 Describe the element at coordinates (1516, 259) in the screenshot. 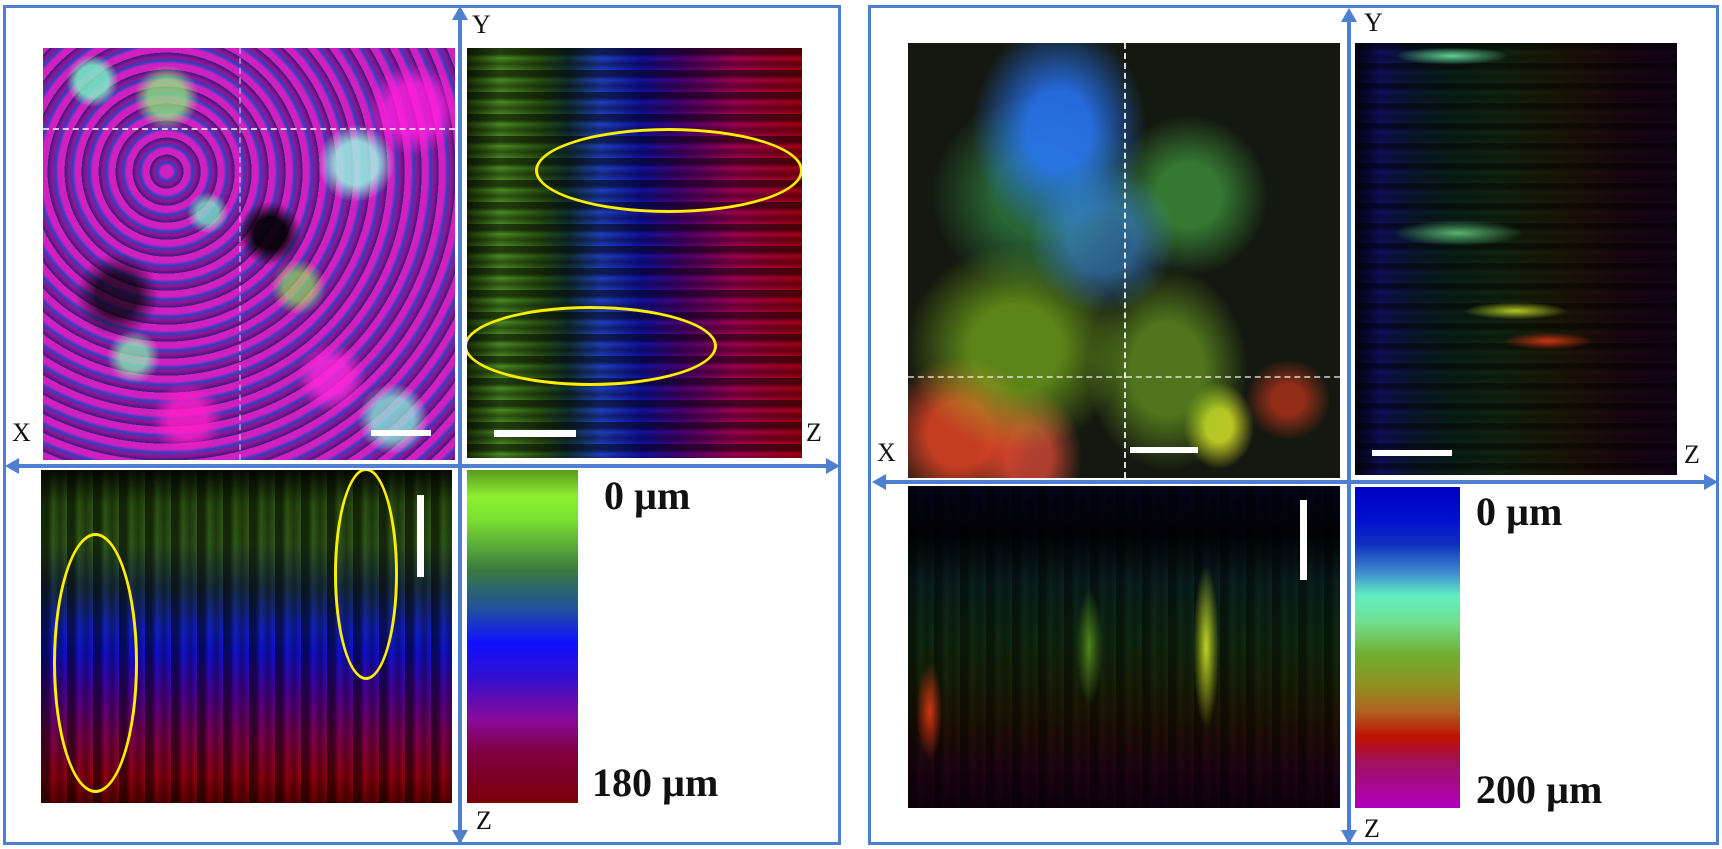

I see `right-yz-image` at that location.